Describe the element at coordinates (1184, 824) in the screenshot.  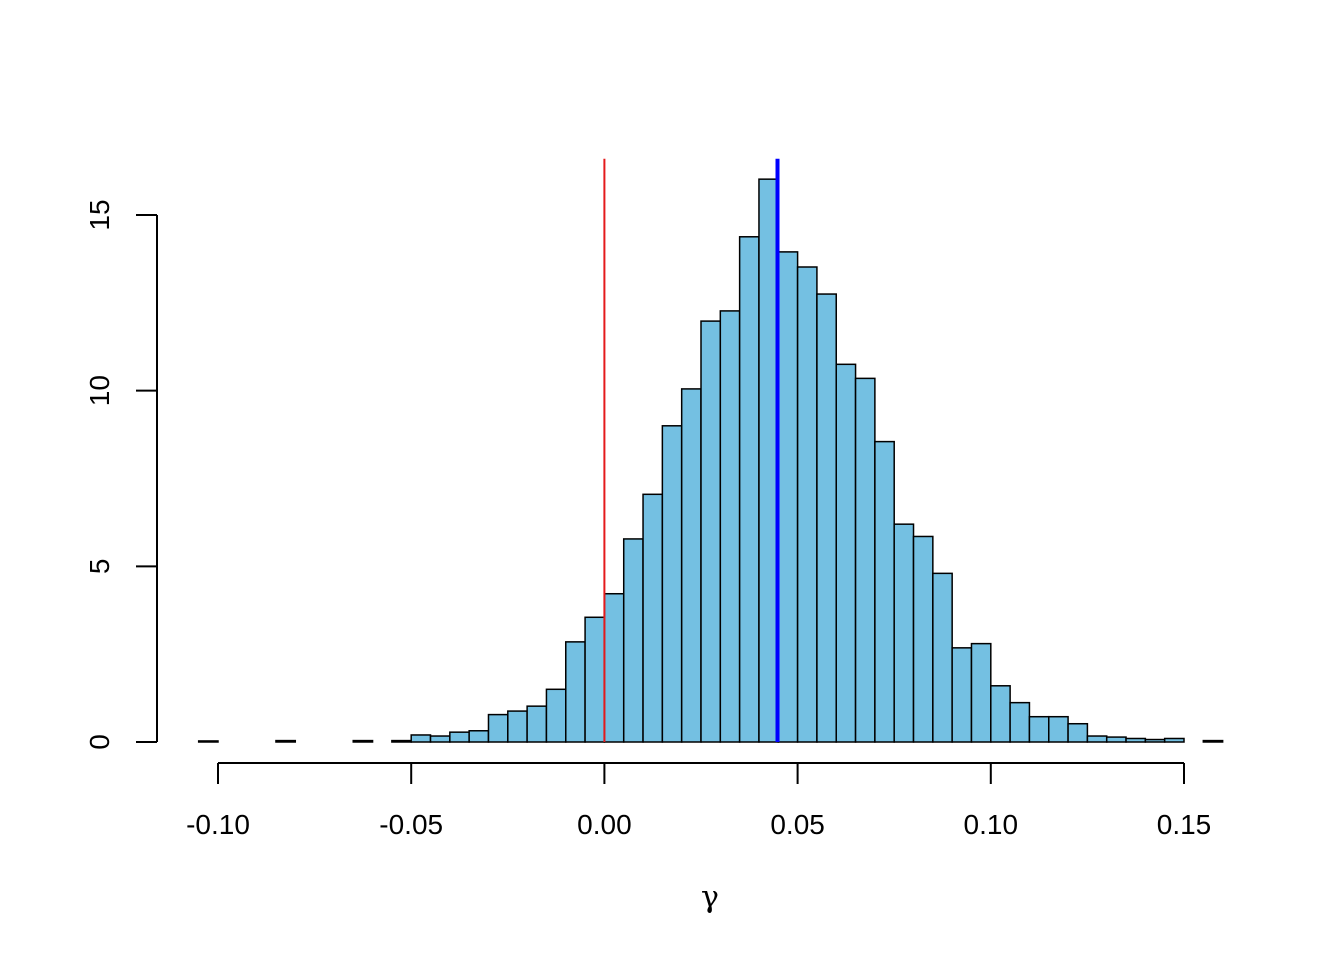
I see `x-tick-label: 0.15` at that location.